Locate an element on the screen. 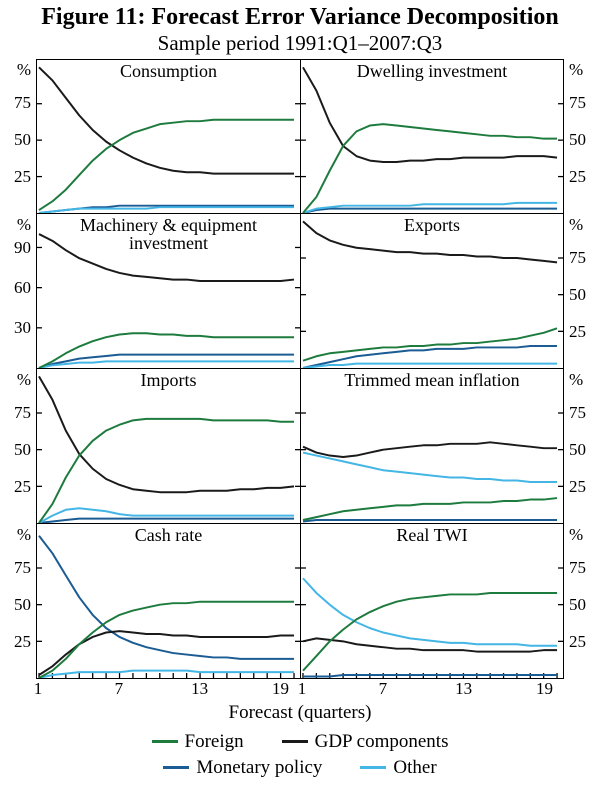 The image size is (600, 801). panel-title: Imports is located at coordinates (168, 379).